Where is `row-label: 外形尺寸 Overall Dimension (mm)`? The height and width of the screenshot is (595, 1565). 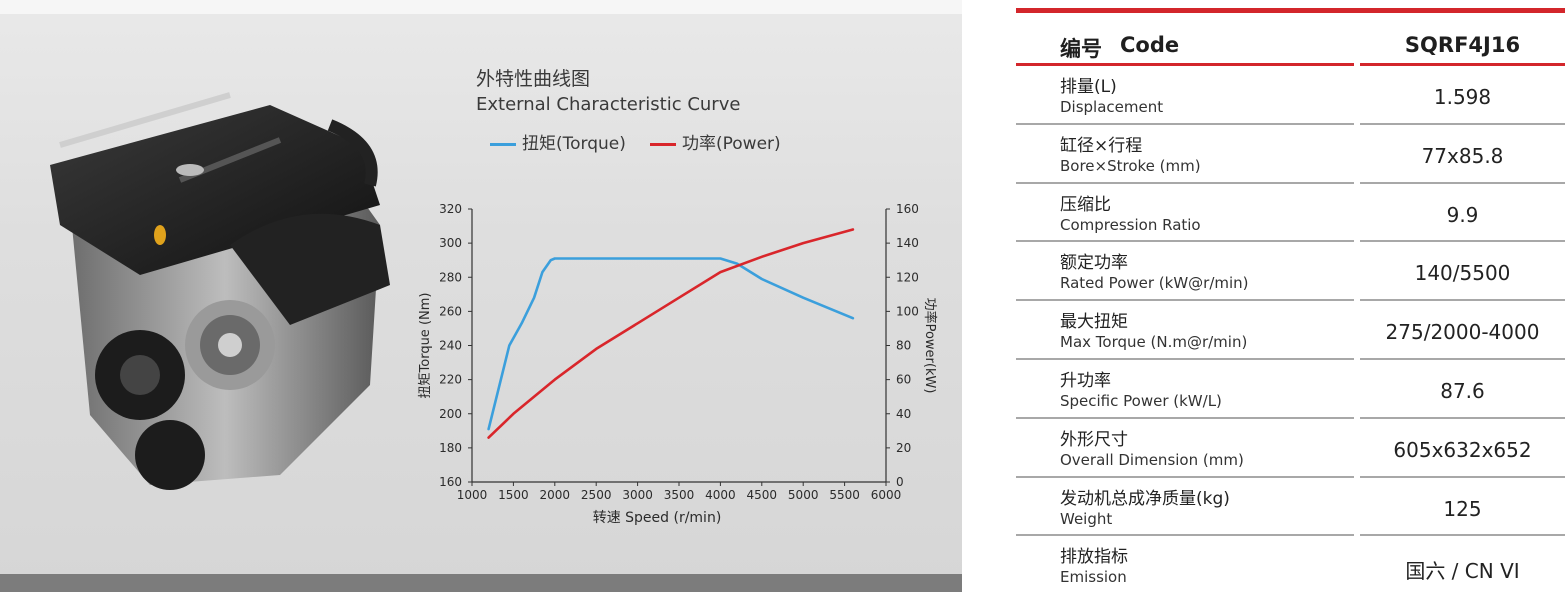
row-label: 外形尺寸 Overall Dimension (mm) is located at coordinates (1152, 447).